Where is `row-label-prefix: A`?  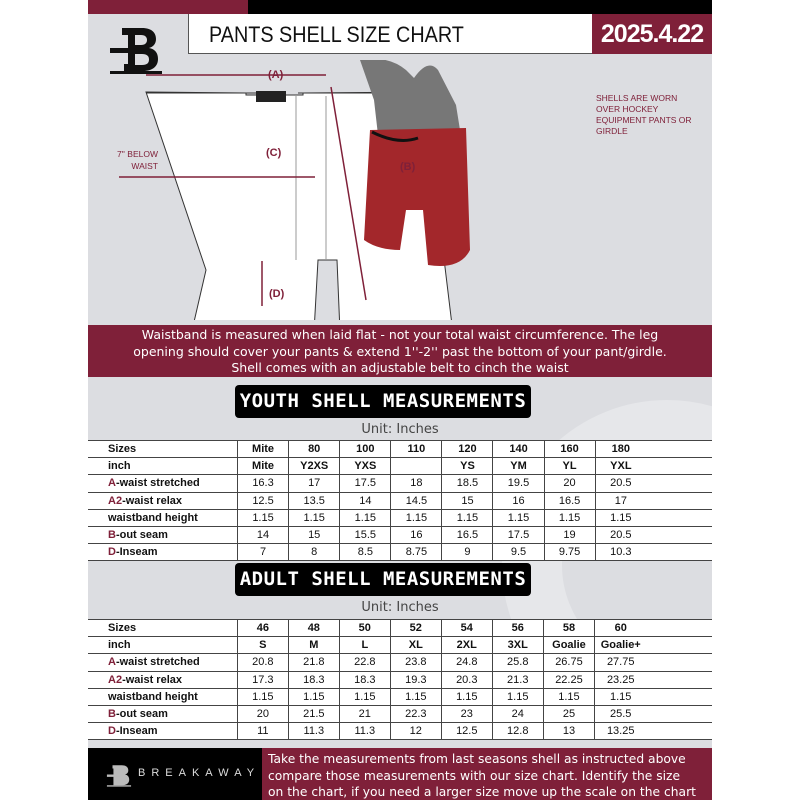
row-label-prefix: A is located at coordinates (112, 483).